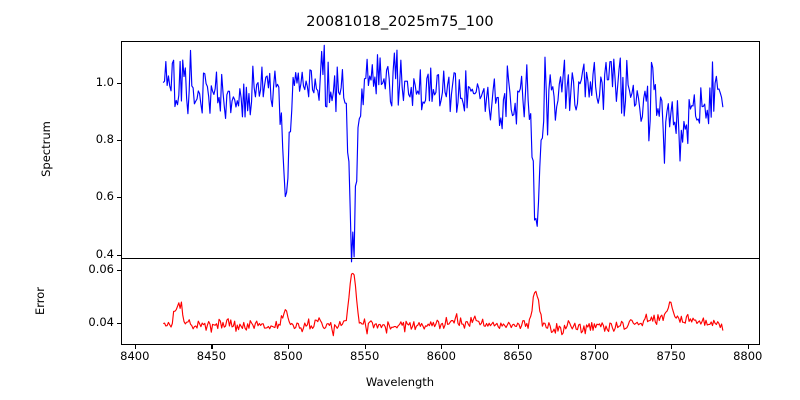 This screenshot has height=400, width=800. Describe the element at coordinates (518, 356) in the screenshot. I see `x-tick-label-8650: 8650` at that location.